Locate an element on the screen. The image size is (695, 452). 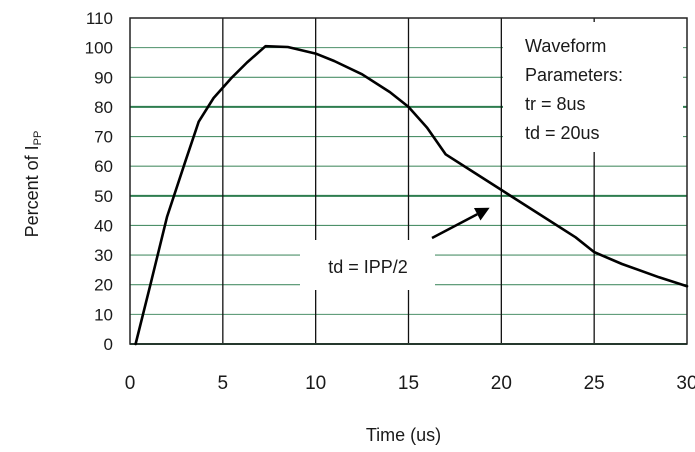
y-axis-label-main: Percent of I is located at coordinates (32, 191).